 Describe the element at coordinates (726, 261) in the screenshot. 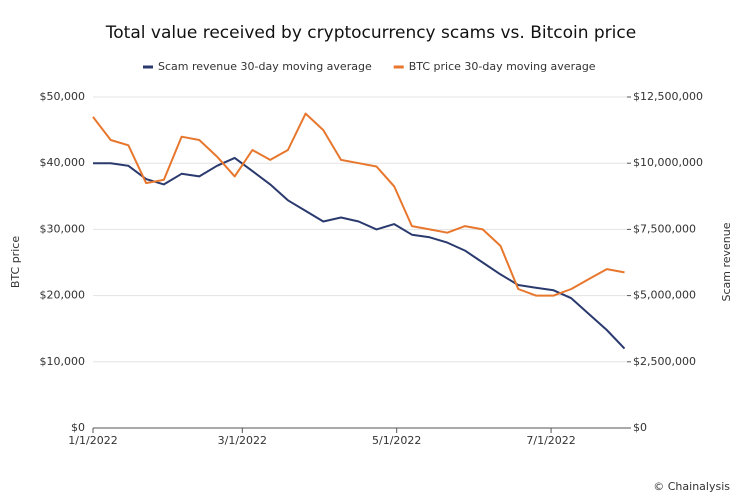

I see `y2-axis-label: Scam revenue` at that location.